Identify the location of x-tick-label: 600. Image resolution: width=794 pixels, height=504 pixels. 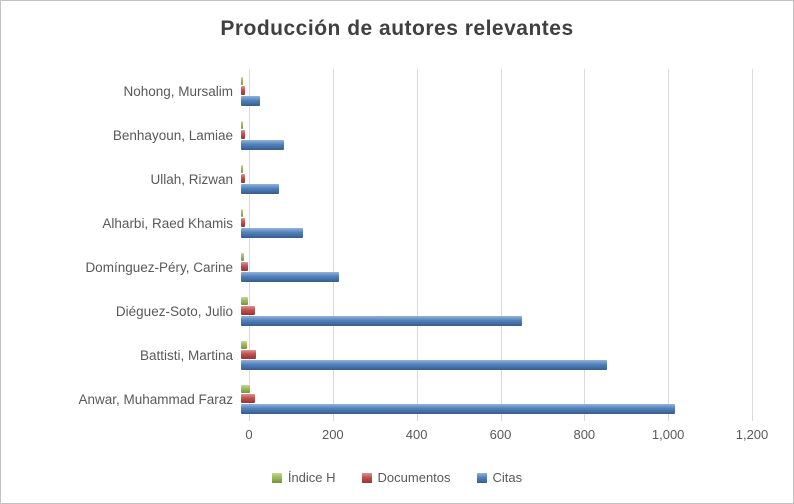
(500, 434).